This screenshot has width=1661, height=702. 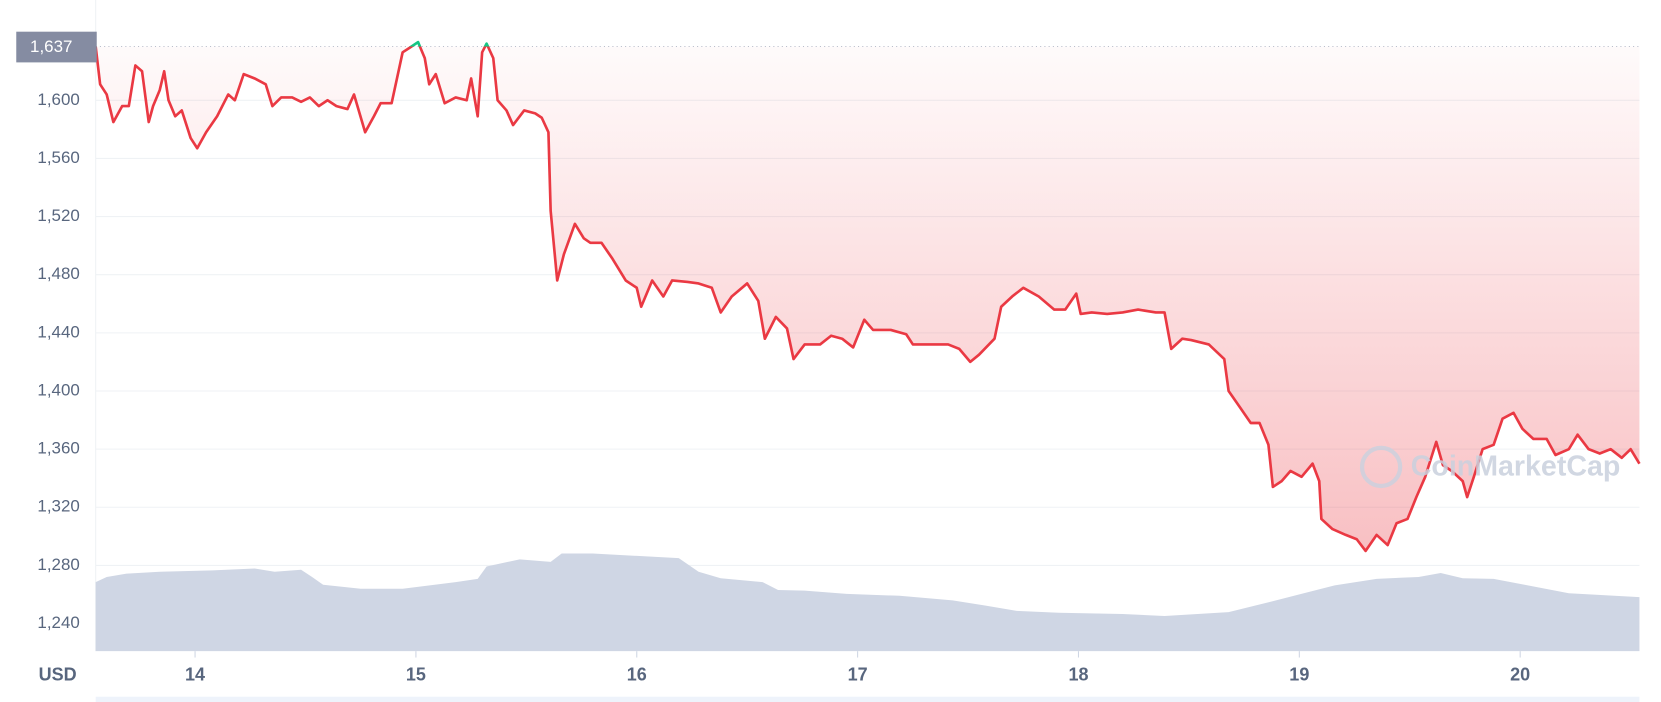 I want to click on reference-tag, so click(x=56, y=47).